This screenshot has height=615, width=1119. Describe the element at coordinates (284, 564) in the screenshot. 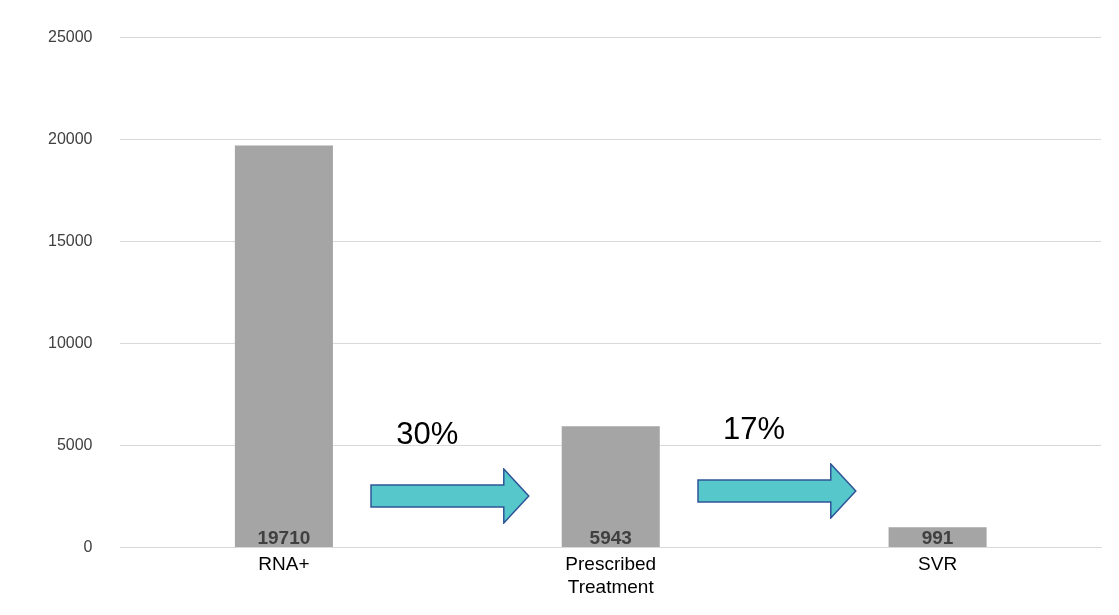

I see `x-tick-label: RNA+` at that location.